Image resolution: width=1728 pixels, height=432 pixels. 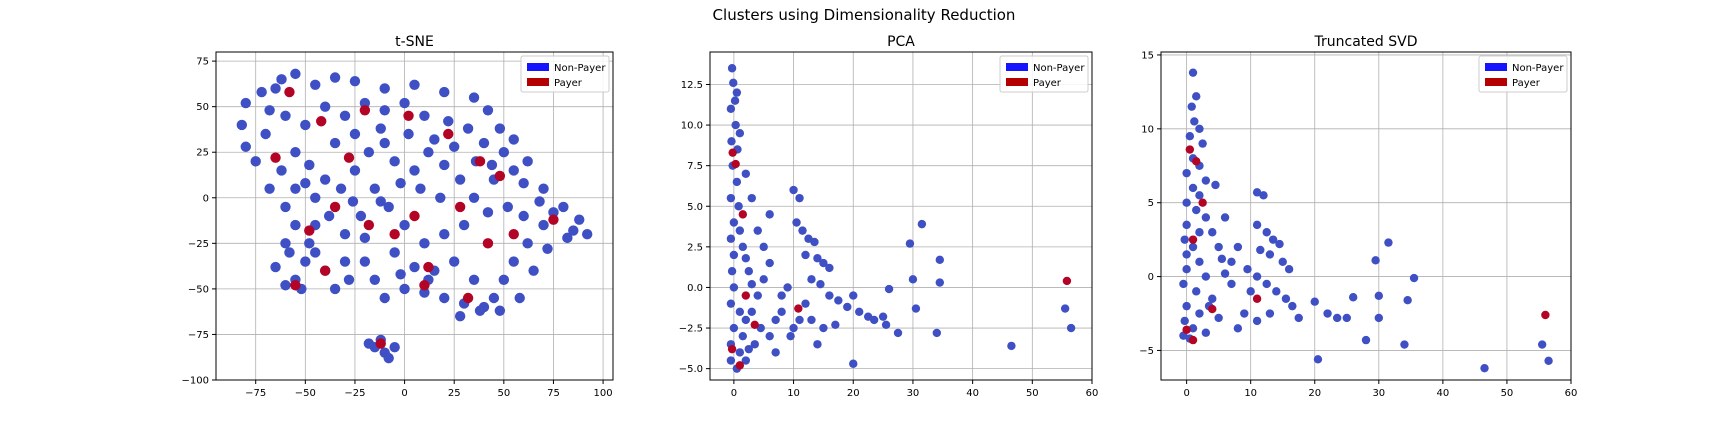 What do you see at coordinates (691, 369) in the screenshot?
I see `y-tick-label: −5.0` at bounding box center [691, 369].